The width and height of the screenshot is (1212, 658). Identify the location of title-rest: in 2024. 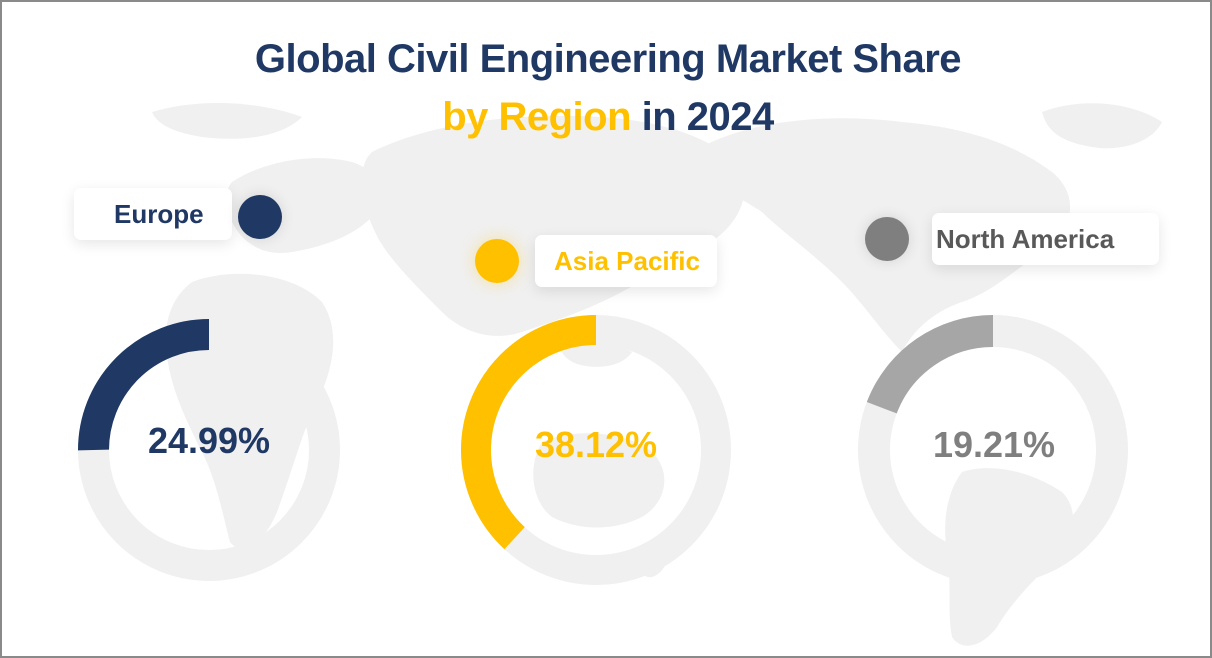
(703, 117).